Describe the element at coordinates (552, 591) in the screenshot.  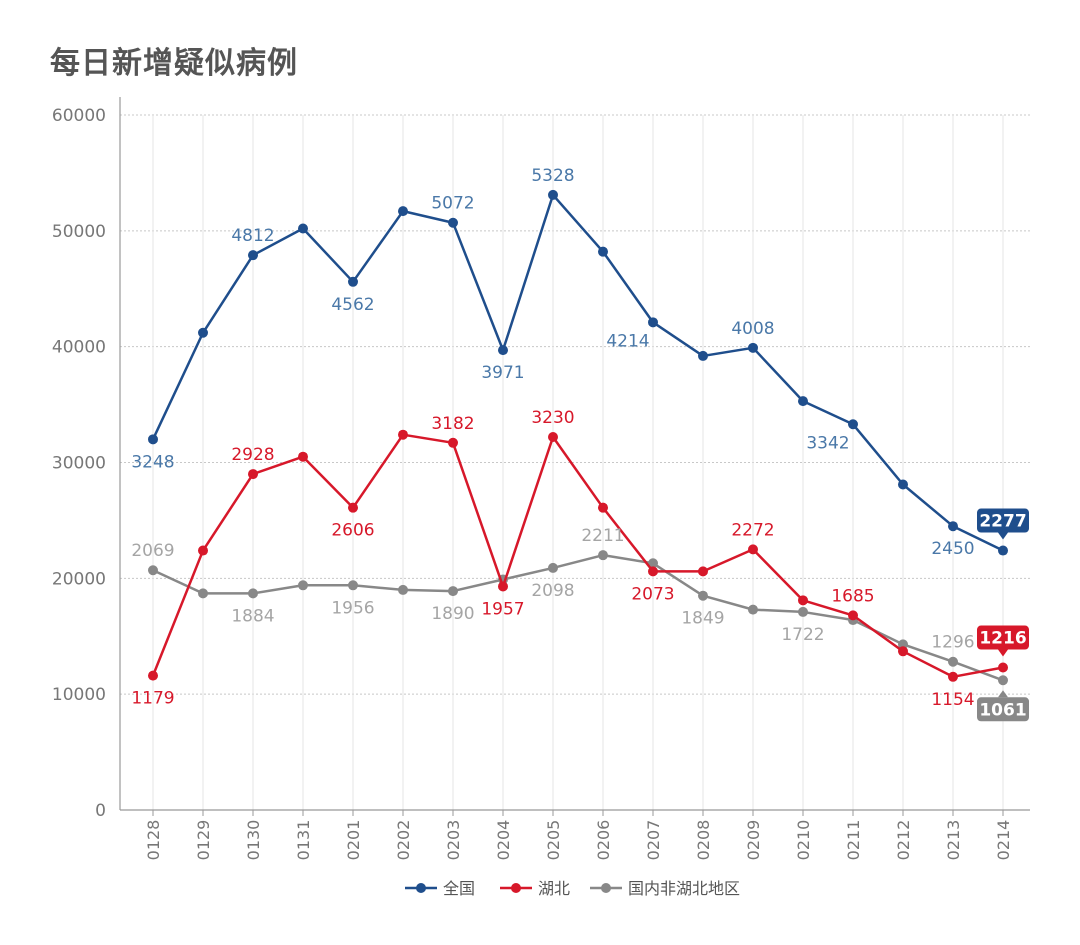
I see `data-label: 2098` at that location.